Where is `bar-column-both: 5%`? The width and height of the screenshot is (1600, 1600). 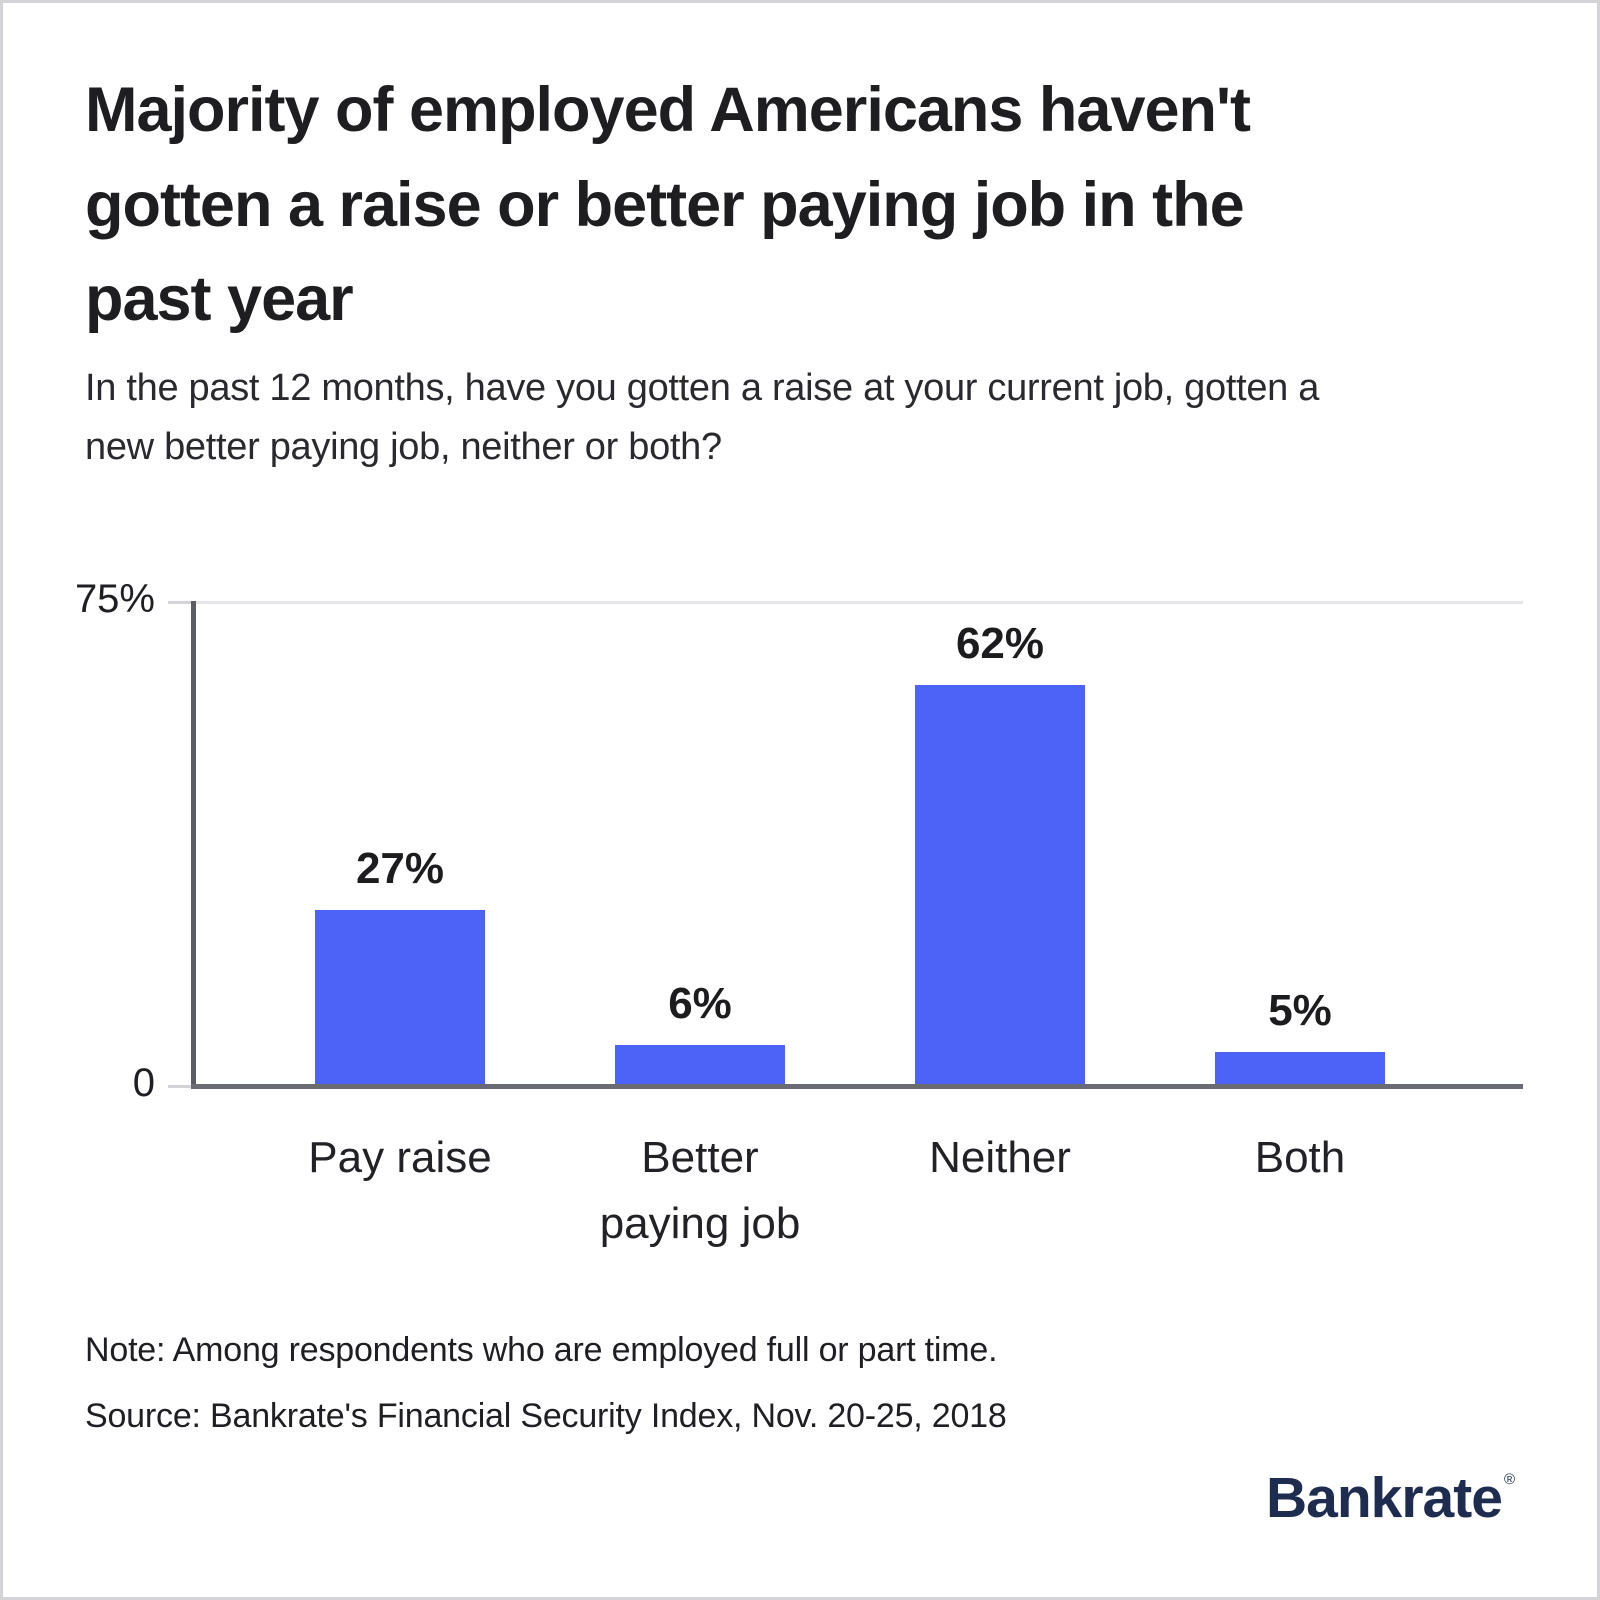
bar-column-both: 5% is located at coordinates (1300, 842).